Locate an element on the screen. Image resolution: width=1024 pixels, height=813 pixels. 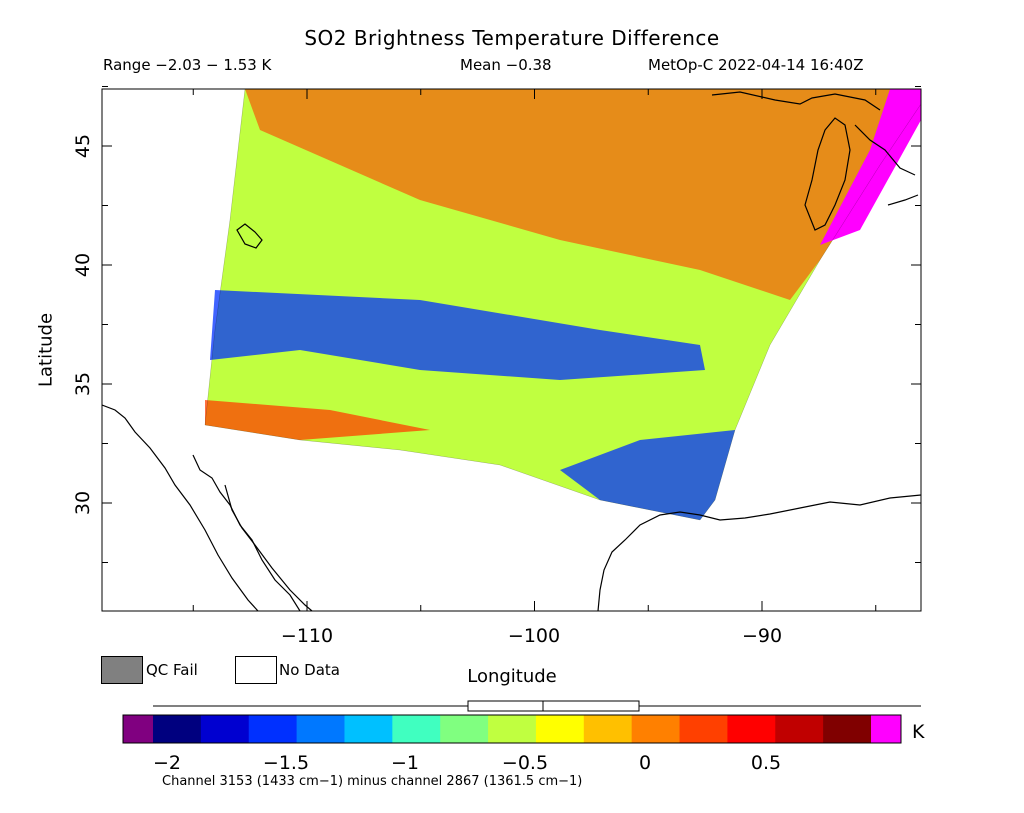
coastline-lake-erie is located at coordinates (903, 200).